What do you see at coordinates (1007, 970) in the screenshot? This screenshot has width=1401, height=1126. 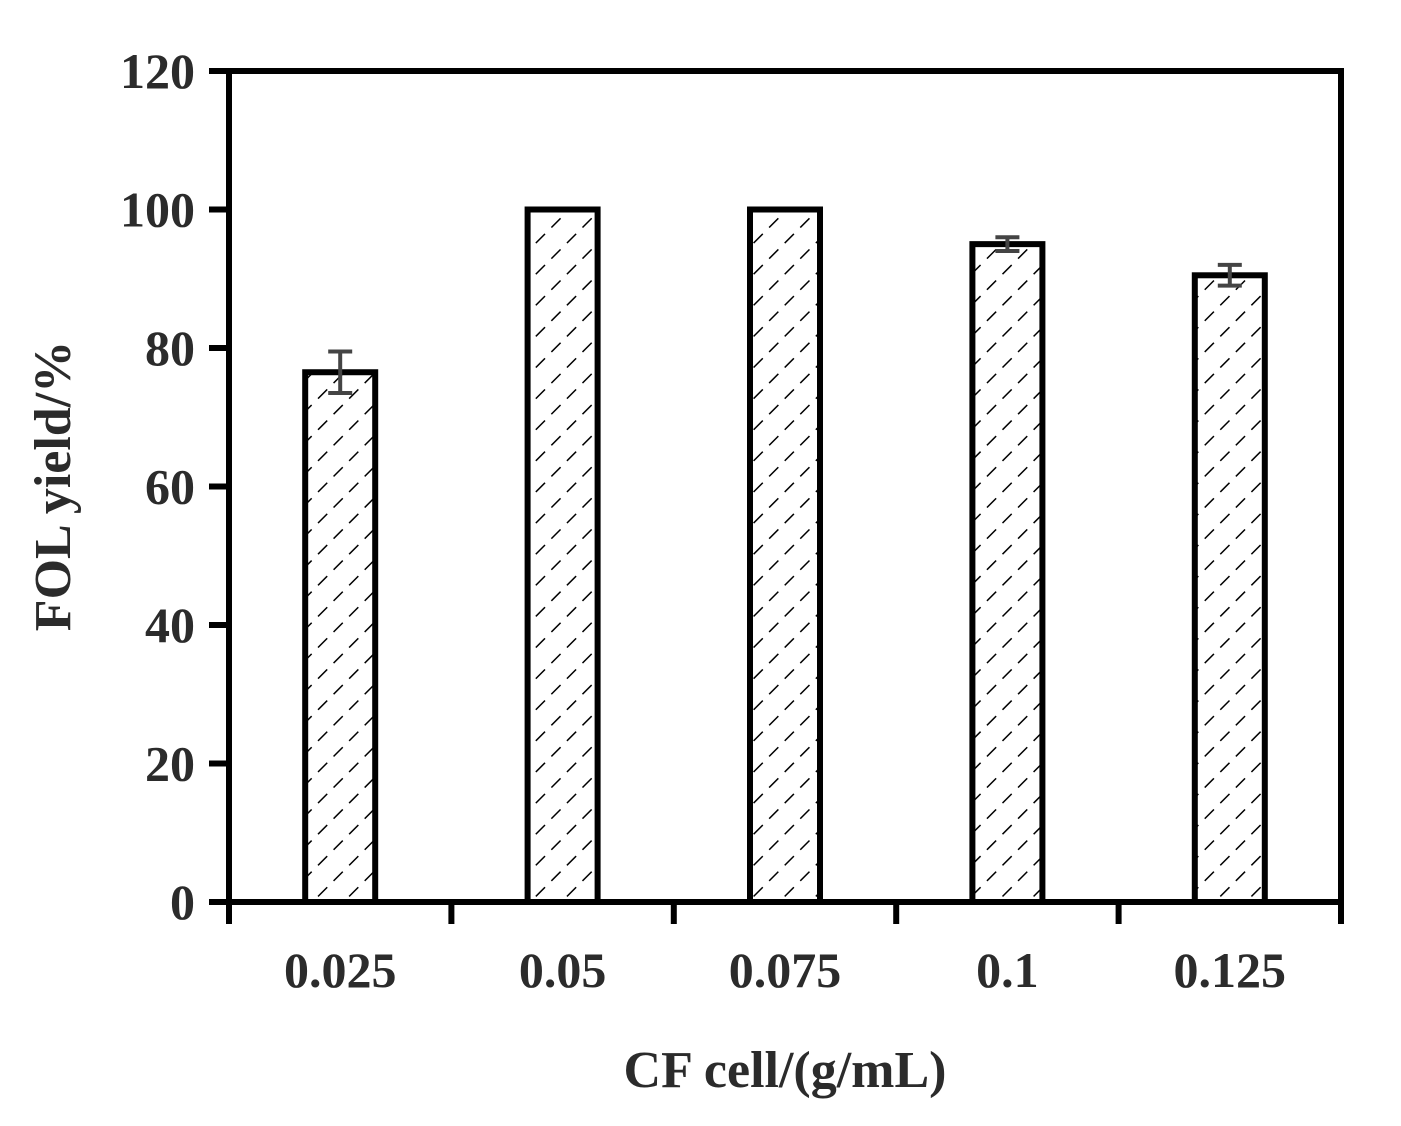 I see `x-tick-label-0.1: 0.1` at bounding box center [1007, 970].